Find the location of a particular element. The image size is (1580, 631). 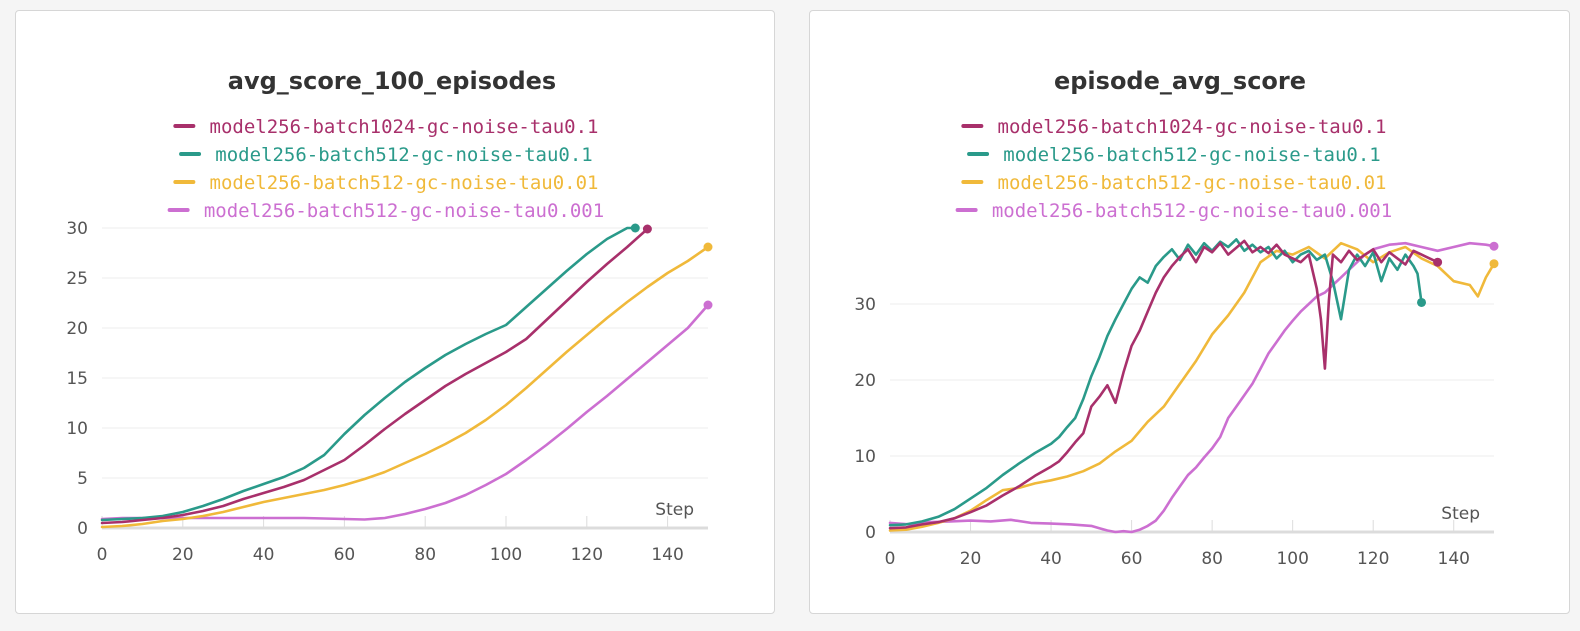

series-line is located at coordinates (405, 412).